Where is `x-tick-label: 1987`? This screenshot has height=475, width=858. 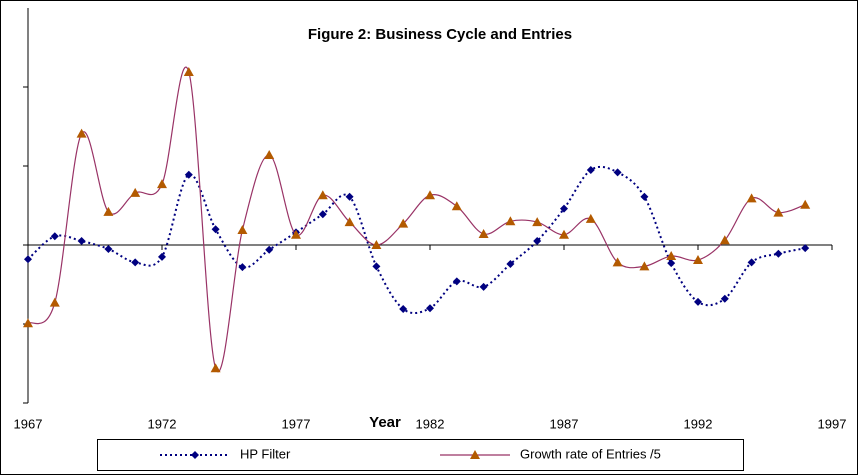
x-tick-label: 1987 is located at coordinates (564, 423).